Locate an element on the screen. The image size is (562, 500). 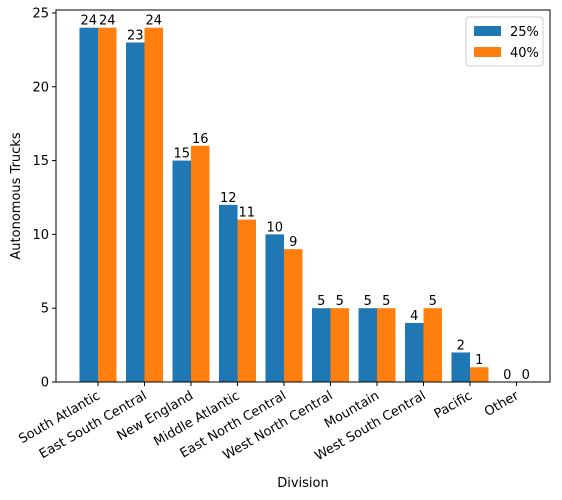
y-tick-label: 0 is located at coordinates (45, 383).